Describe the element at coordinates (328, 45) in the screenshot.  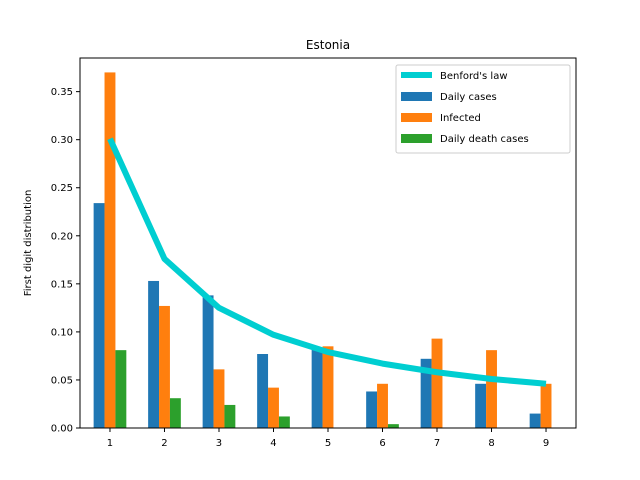
I see `chart-title: Estonia` at that location.